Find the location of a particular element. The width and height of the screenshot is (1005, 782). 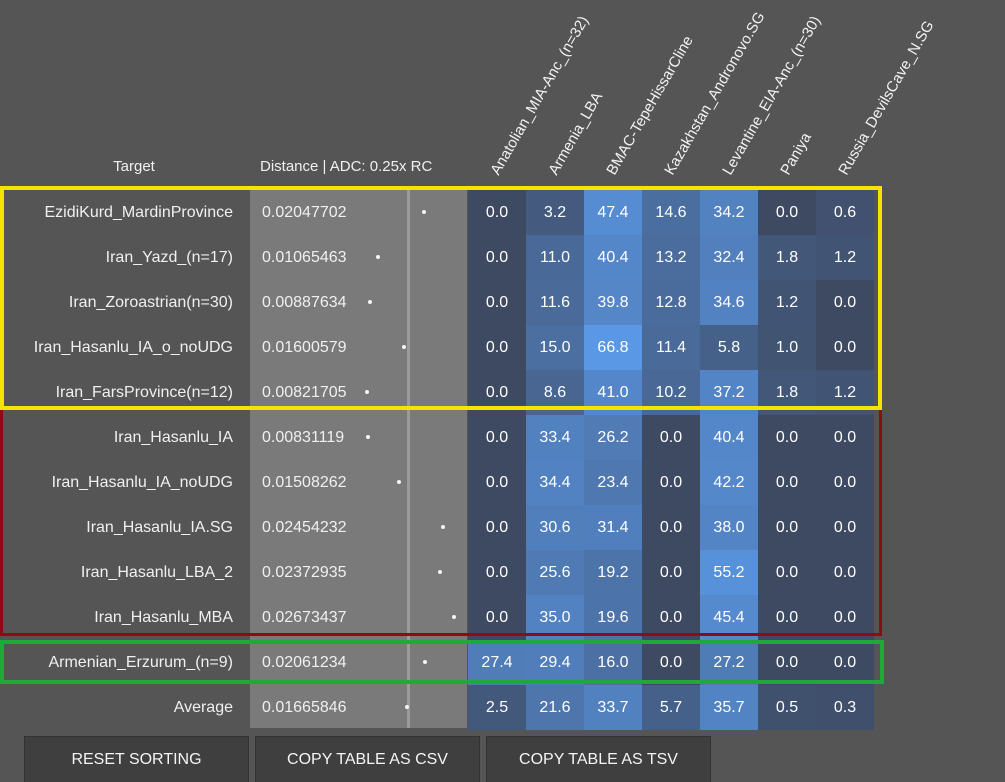

target-name: Iran_Yazd_(n=17) is located at coordinates (169, 257).